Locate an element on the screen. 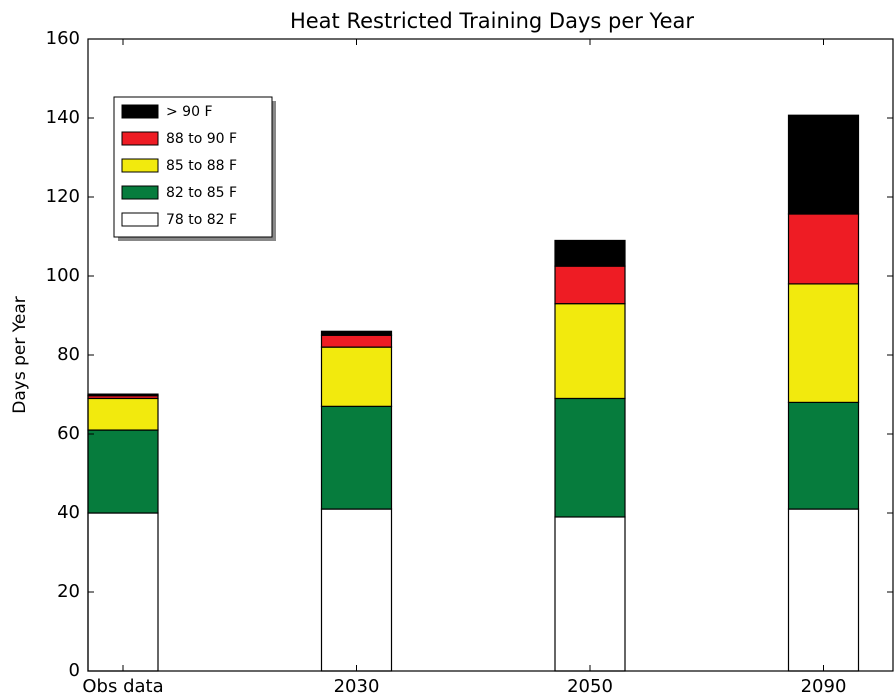 The image size is (896, 698). x-tick-label: 2050 is located at coordinates (590, 686).